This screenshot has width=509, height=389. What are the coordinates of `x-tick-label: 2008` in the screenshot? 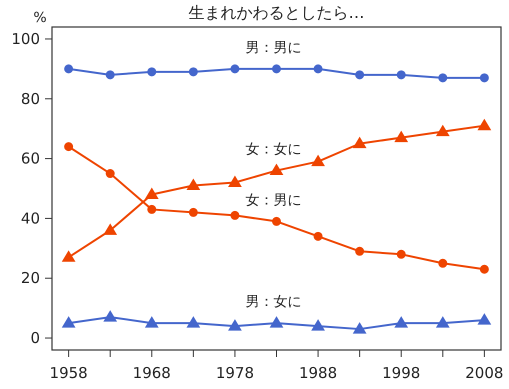 It's located at (484, 373).